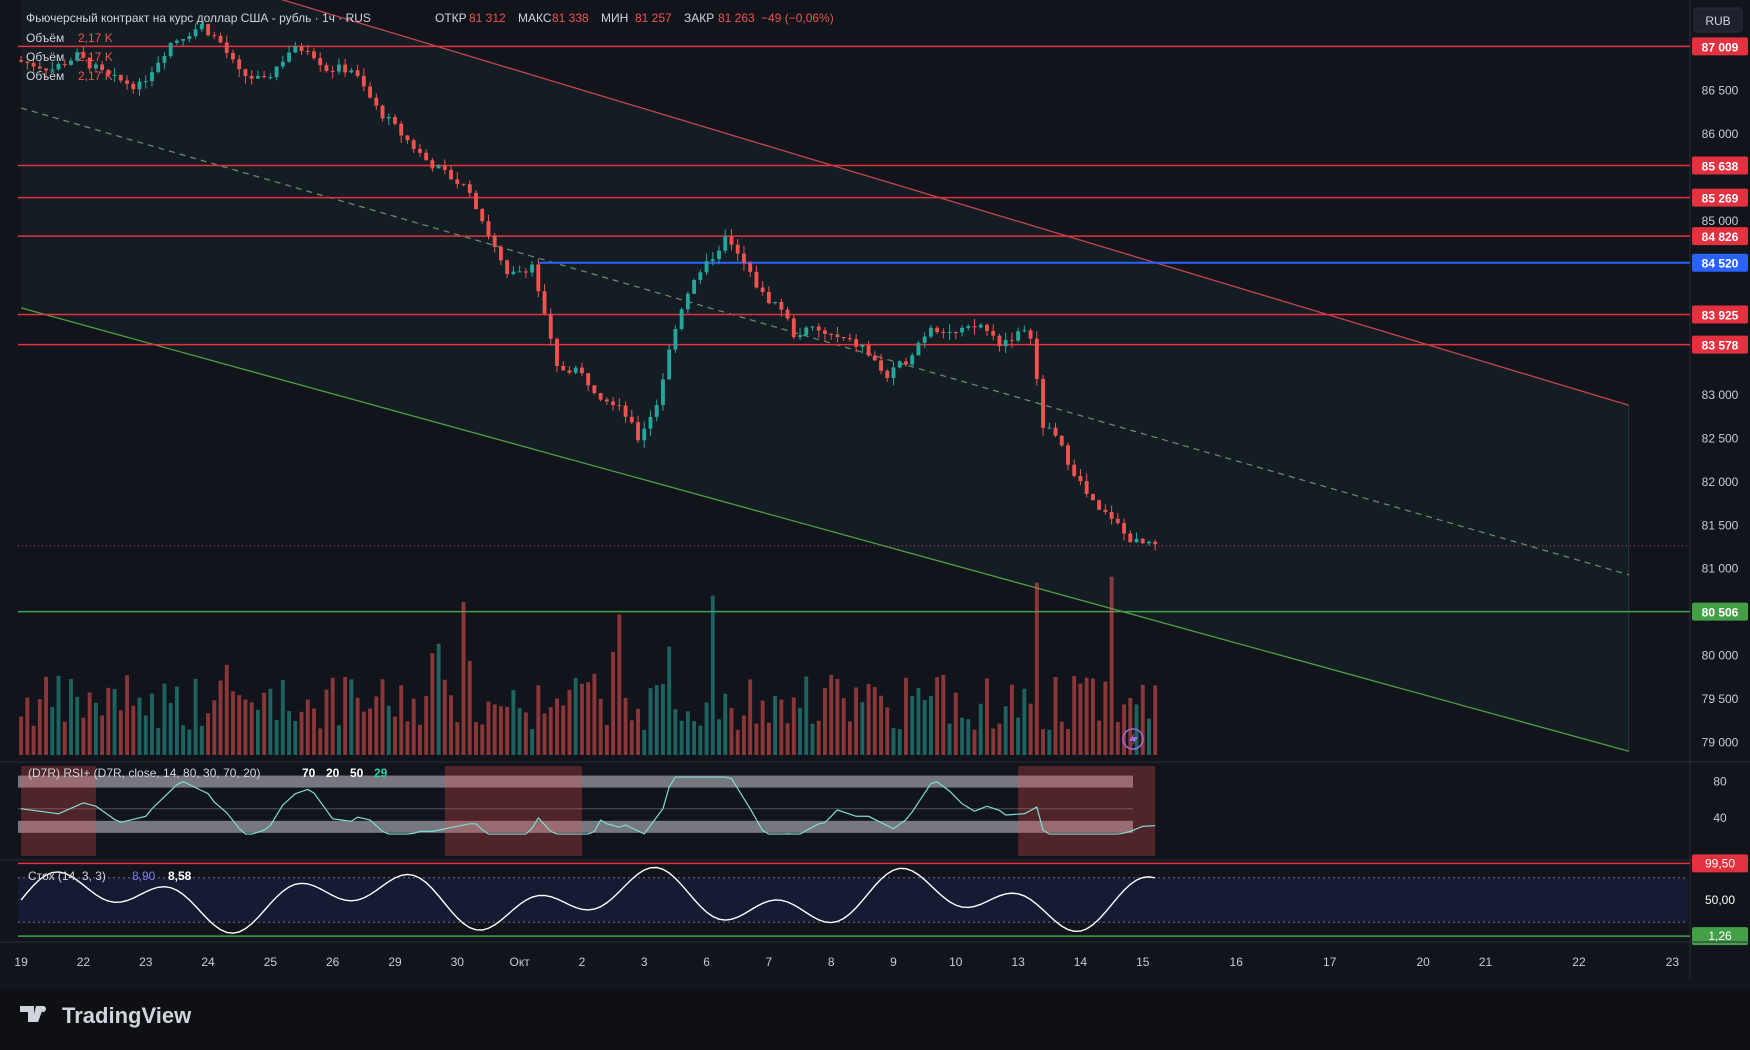  What do you see at coordinates (1720, 936) in the screenshot?
I see `stoch-axis-label: 1,26` at bounding box center [1720, 936].